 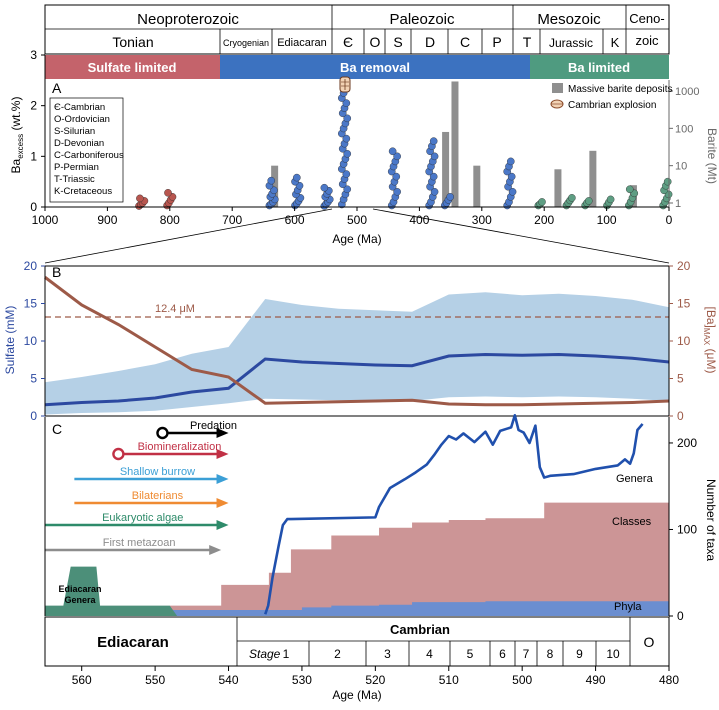 I want to click on period-label-cretaceous: K, so click(x=615, y=42).